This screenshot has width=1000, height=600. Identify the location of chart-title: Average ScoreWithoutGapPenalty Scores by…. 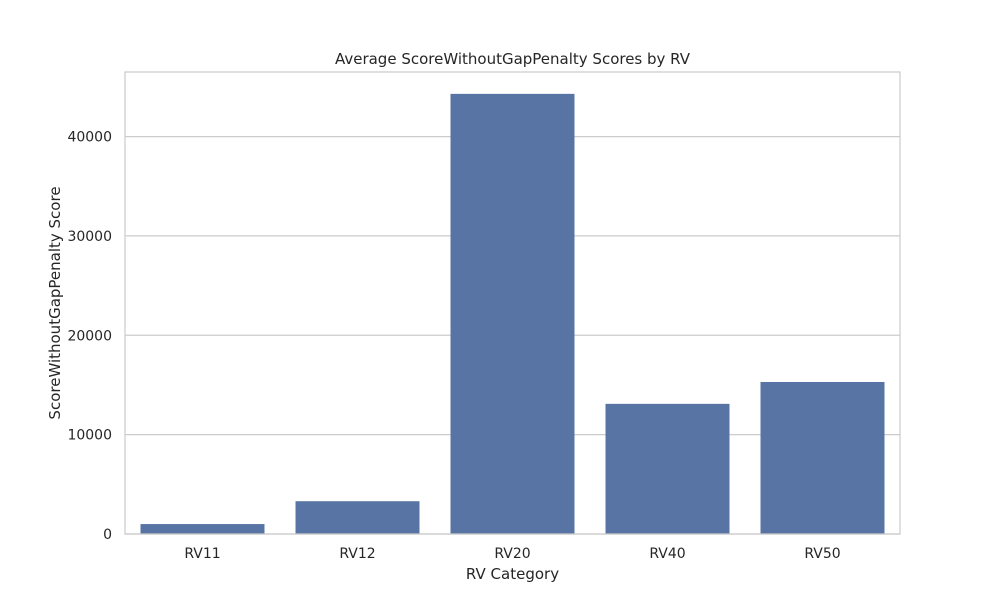
(513, 59).